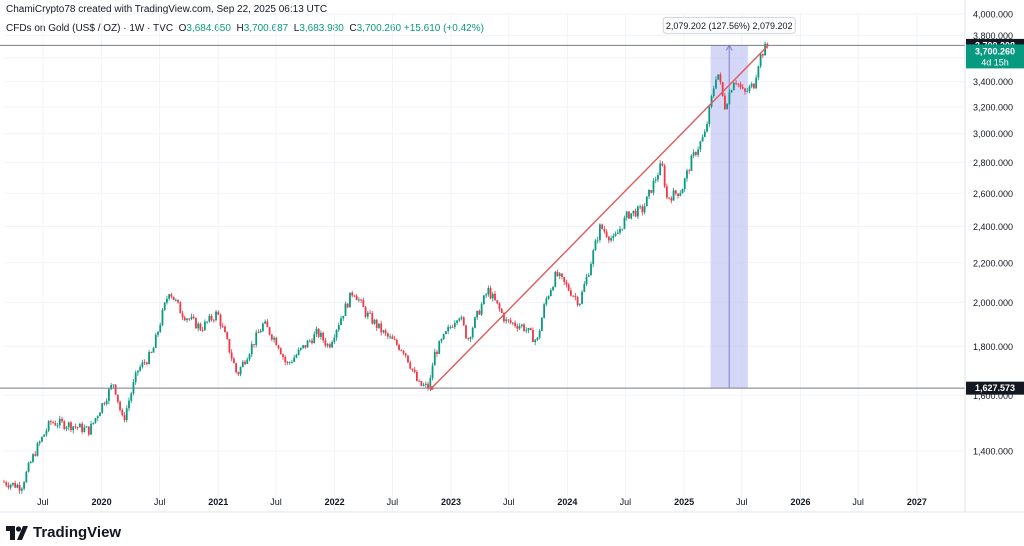 This screenshot has width=1024, height=546. Describe the element at coordinates (431, 388) in the screenshot. I see `trend-line-anchor` at that location.